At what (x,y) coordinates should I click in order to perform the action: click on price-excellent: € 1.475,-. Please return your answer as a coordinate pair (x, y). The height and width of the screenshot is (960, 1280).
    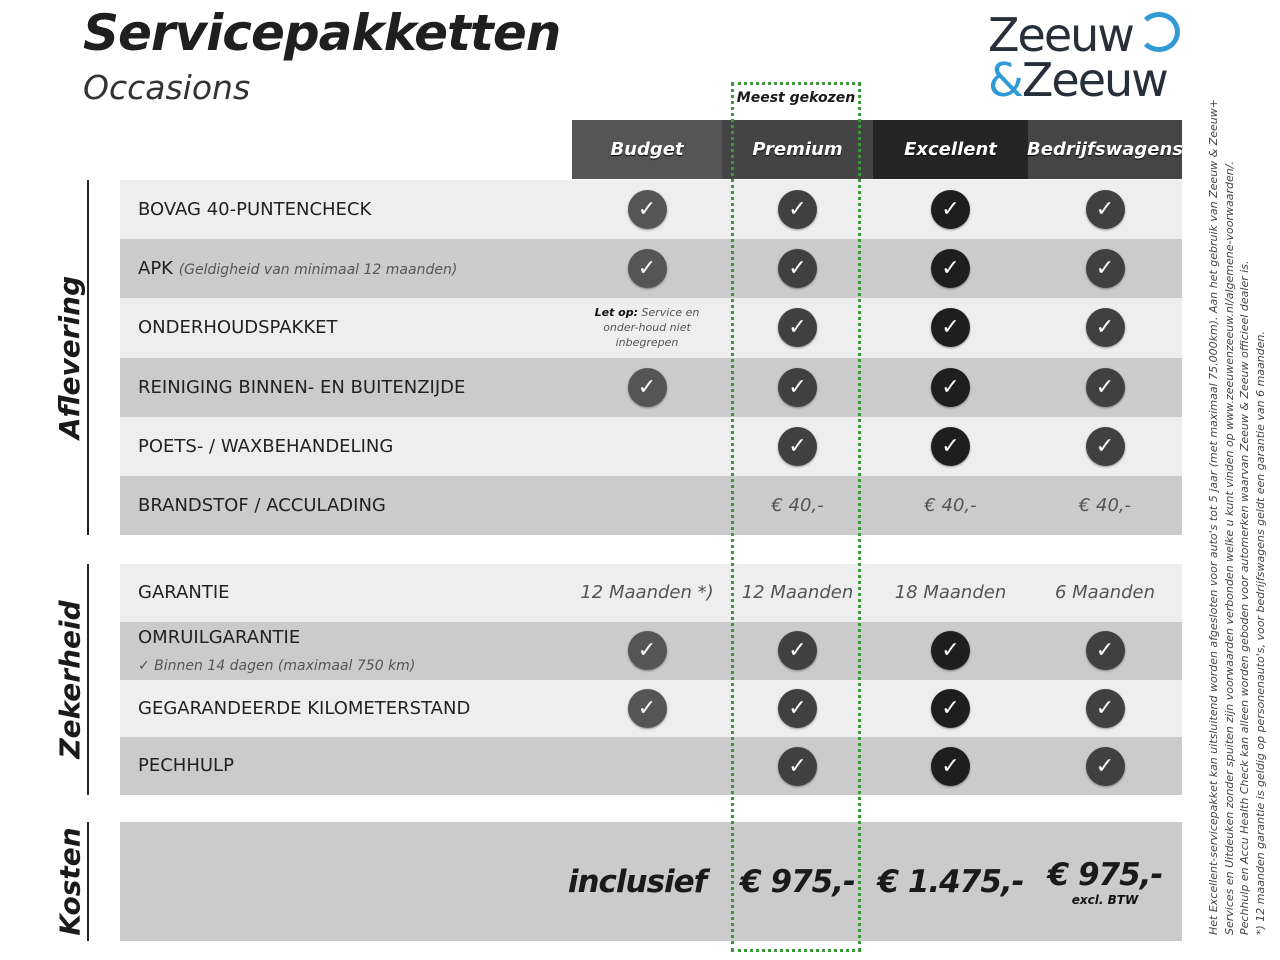
    Looking at the image, I should click on (950, 881).